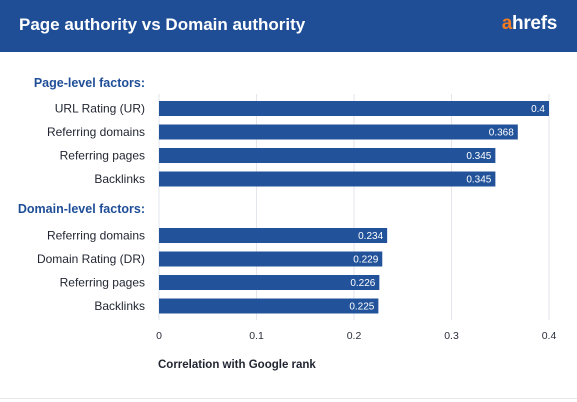 The width and height of the screenshot is (577, 402). What do you see at coordinates (81, 209) in the screenshot?
I see `group-title: Domain-level factors:` at bounding box center [81, 209].